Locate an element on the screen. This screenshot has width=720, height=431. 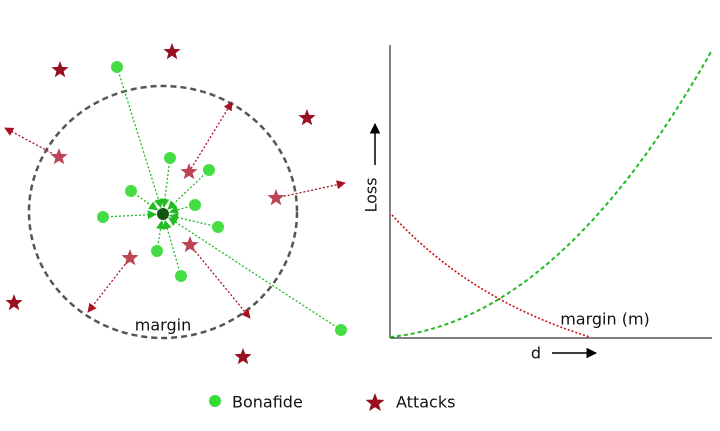
legend: Bonafide Attacks is located at coordinates (332, 402).